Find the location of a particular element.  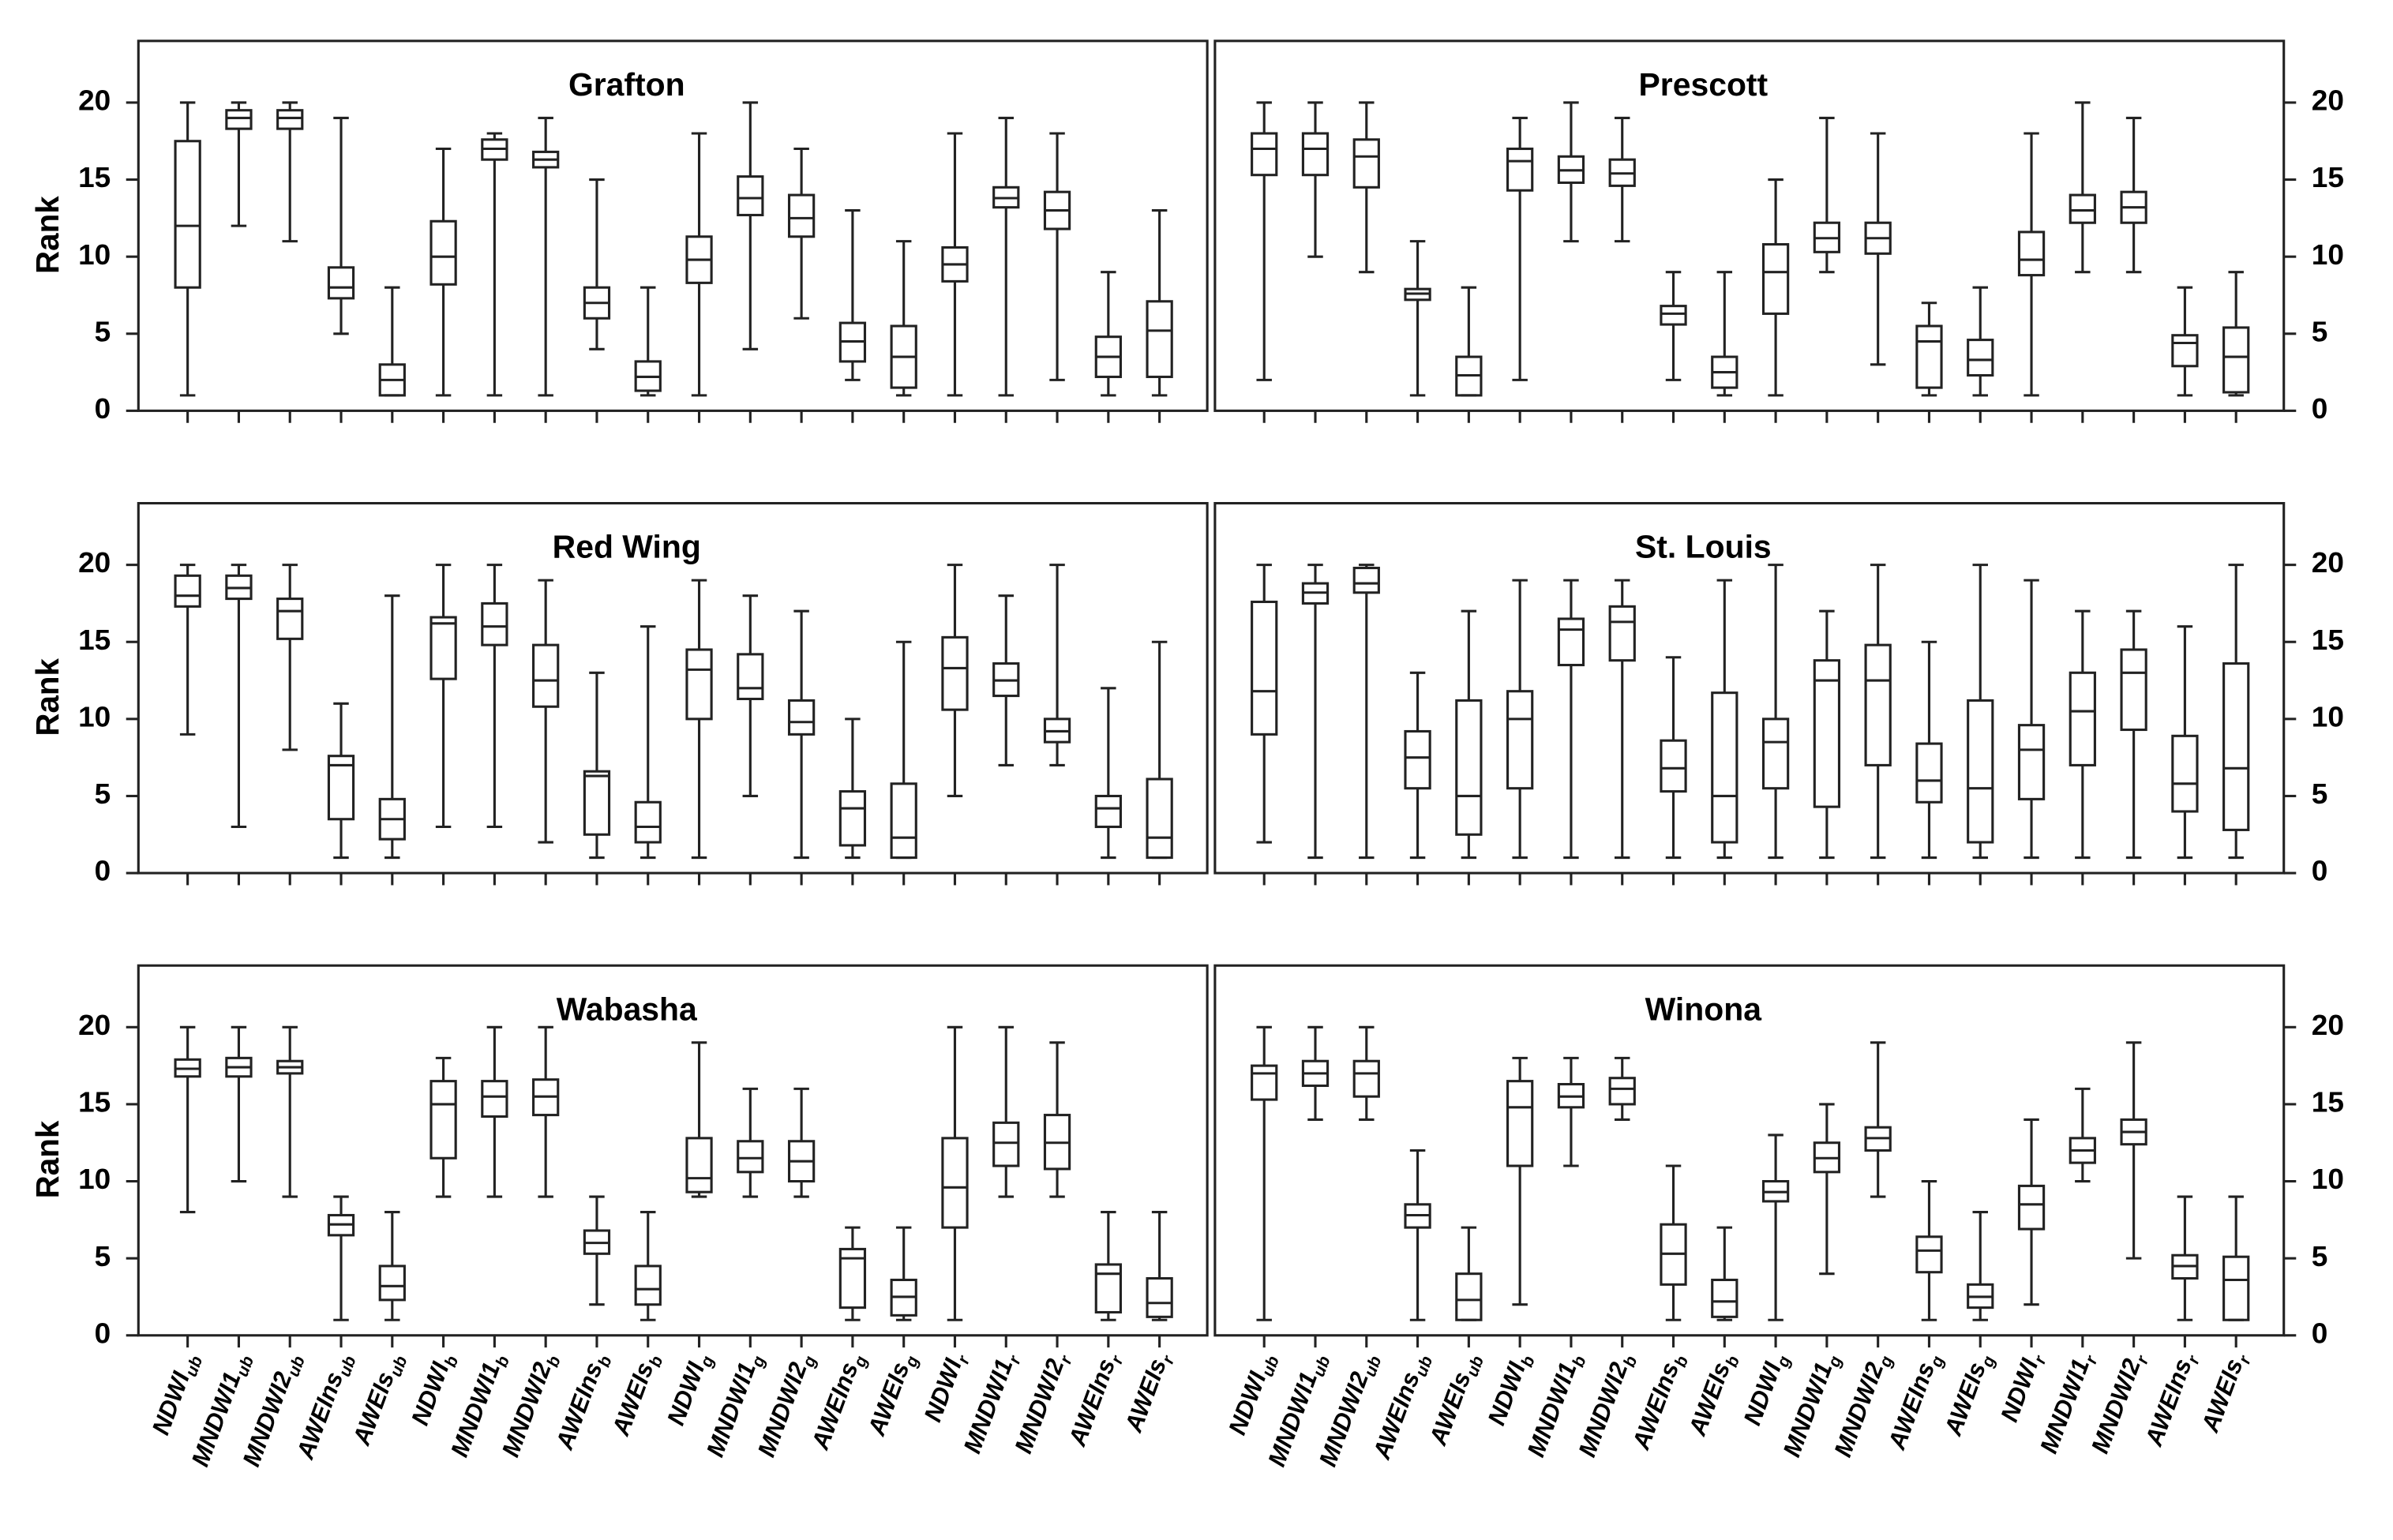

panel-title: Winona is located at coordinates (1703, 1010).